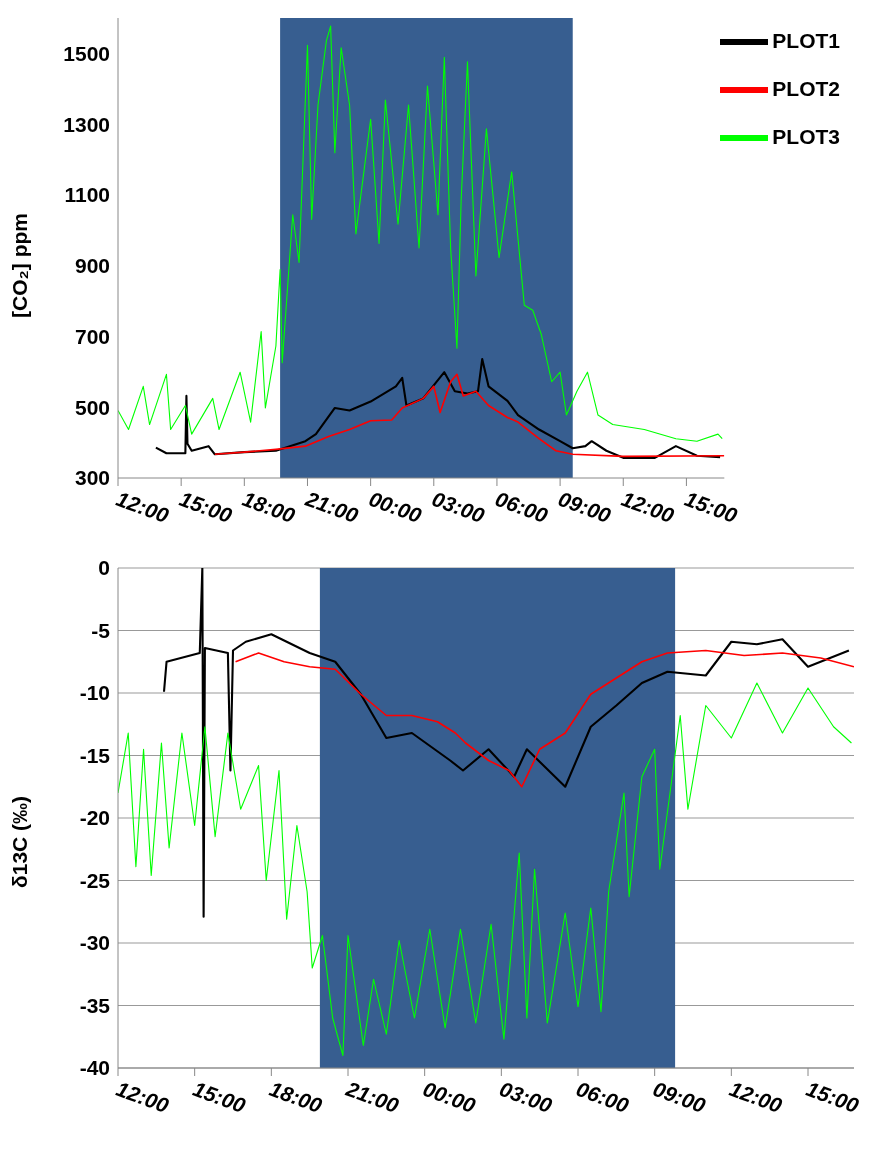 The height and width of the screenshot is (1164, 878). Describe the element at coordinates (86, 124) in the screenshot. I see `y-tick-label: 1300` at that location.